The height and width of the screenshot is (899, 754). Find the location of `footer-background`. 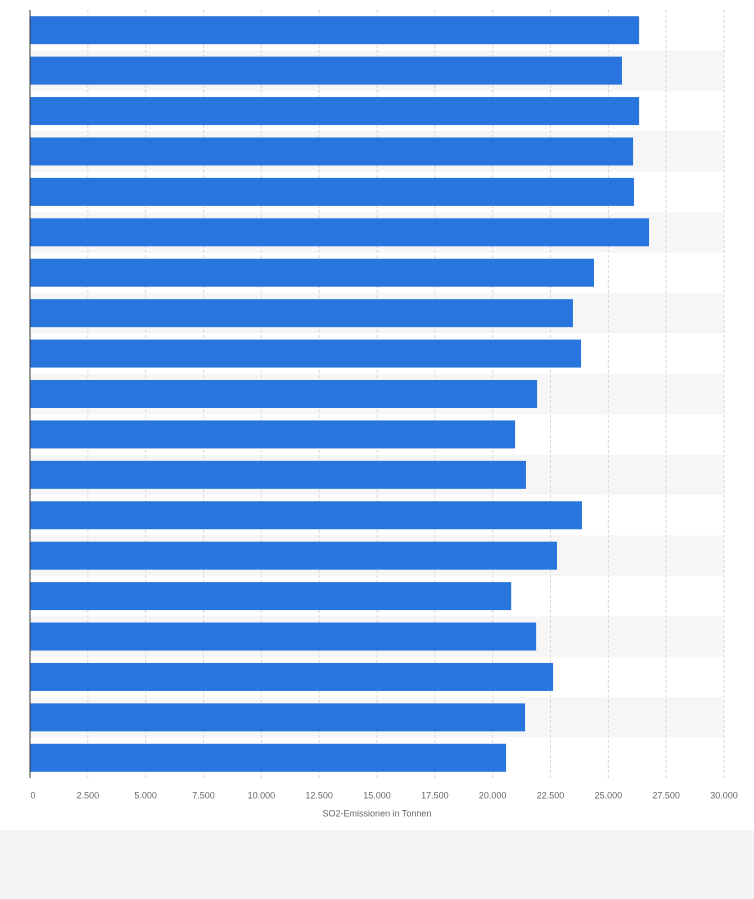

footer-background is located at coordinates (377, 864).